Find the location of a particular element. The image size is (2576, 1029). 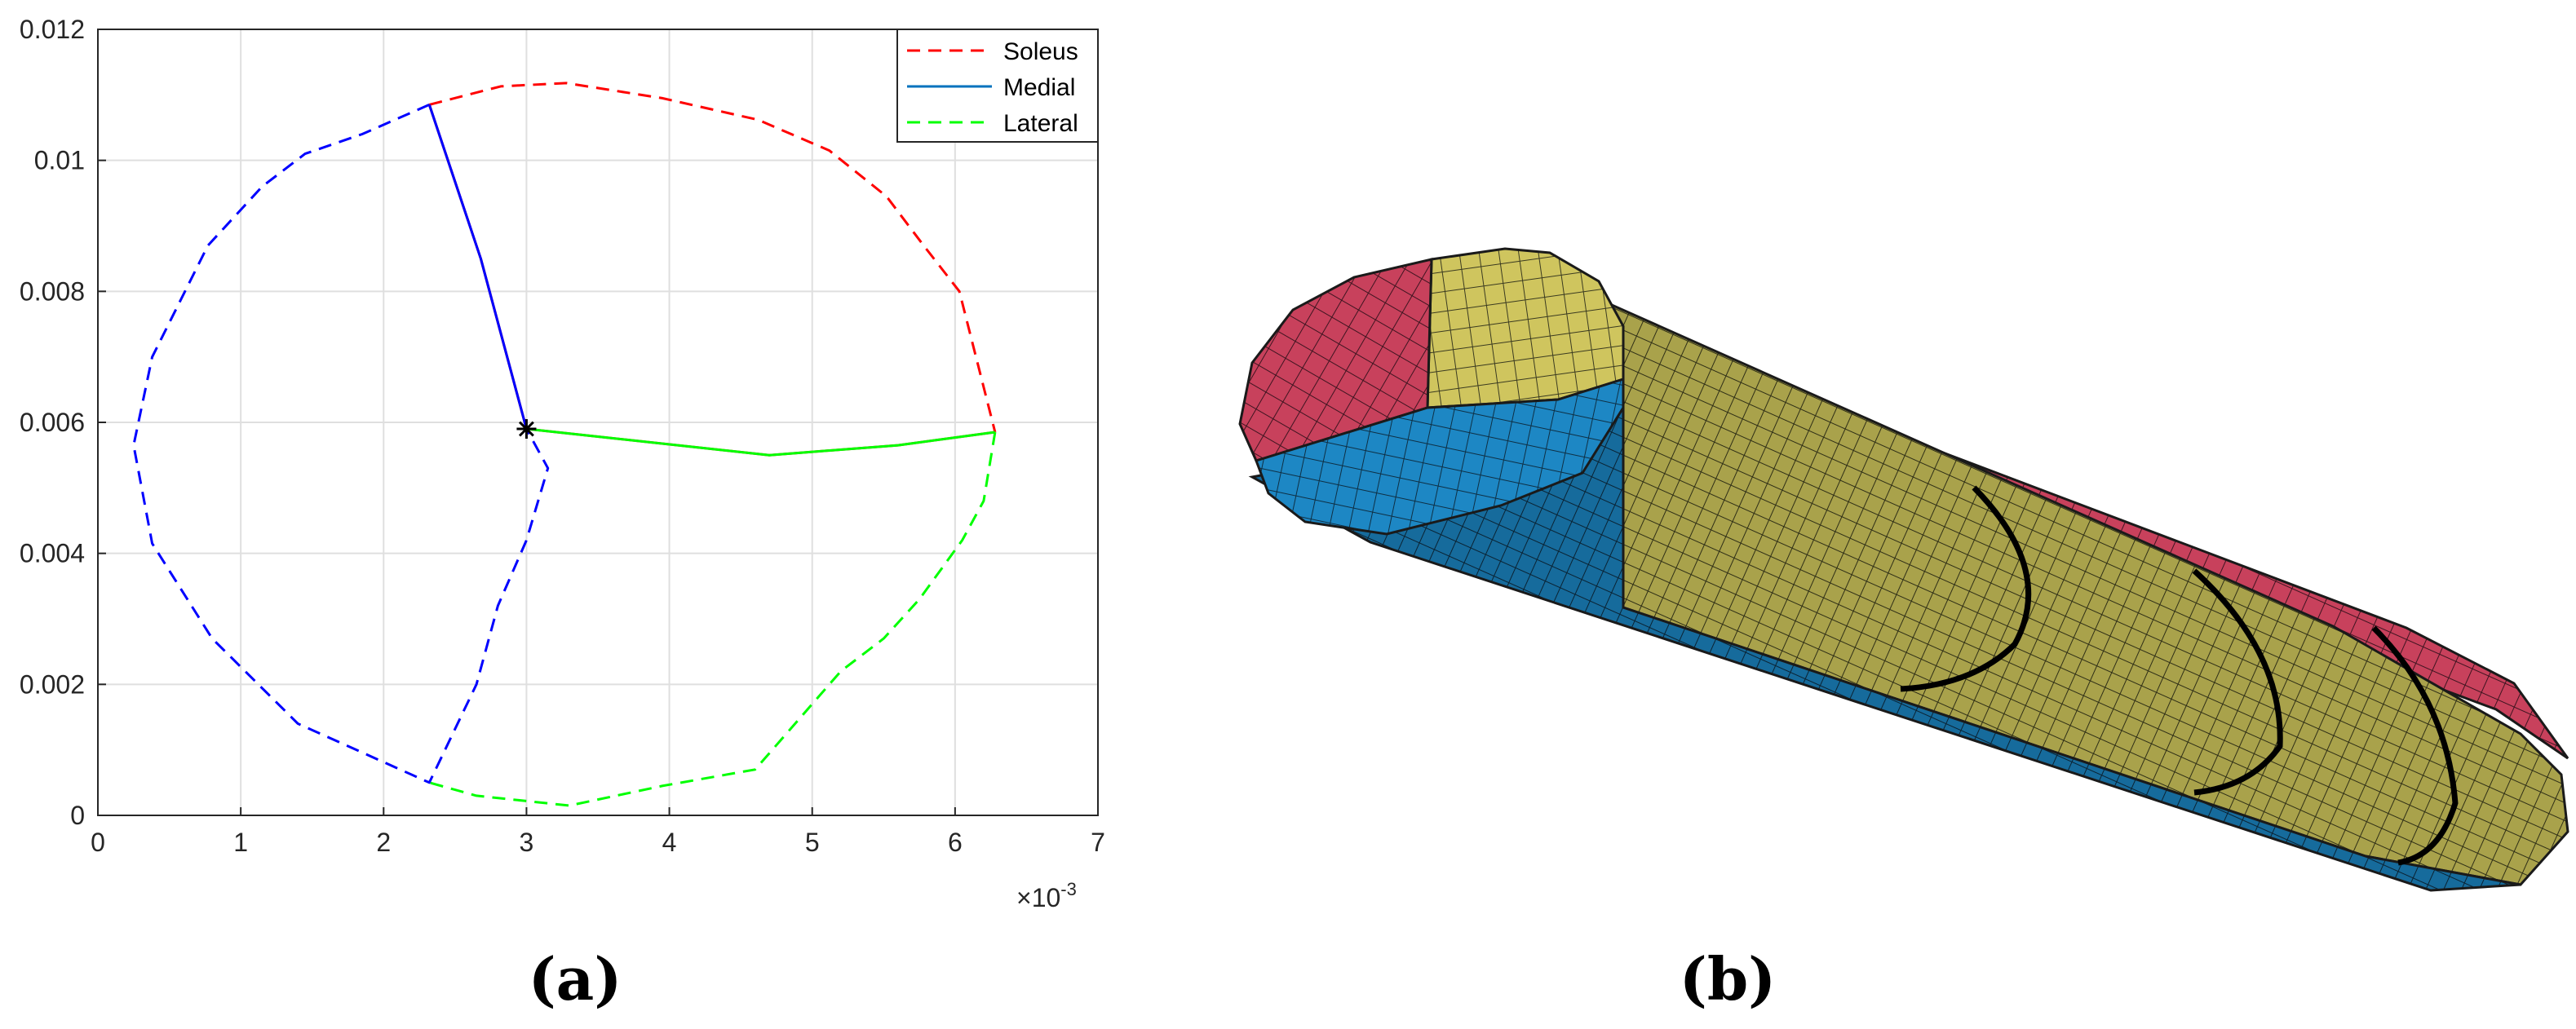

y-tick-label: 0.01 is located at coordinates (59, 161).